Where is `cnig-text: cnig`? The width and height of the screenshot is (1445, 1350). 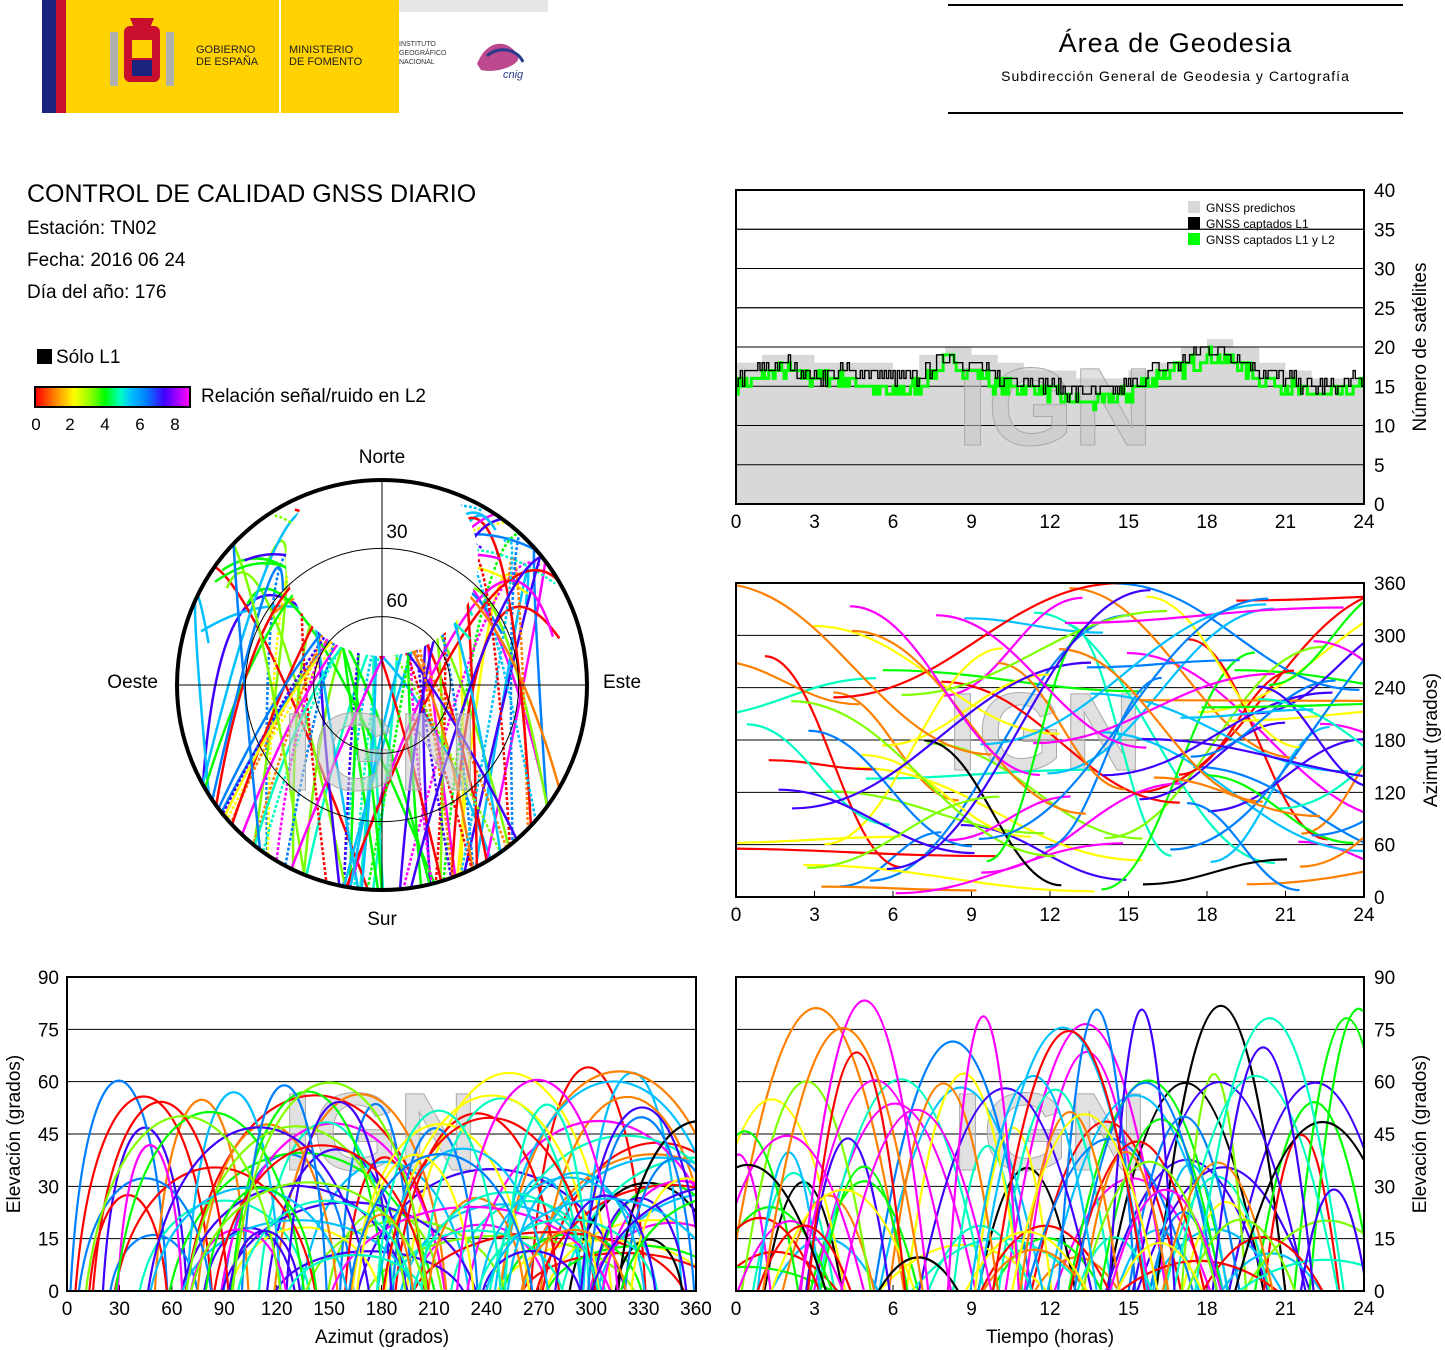
cnig-text: cnig is located at coordinates (513, 75).